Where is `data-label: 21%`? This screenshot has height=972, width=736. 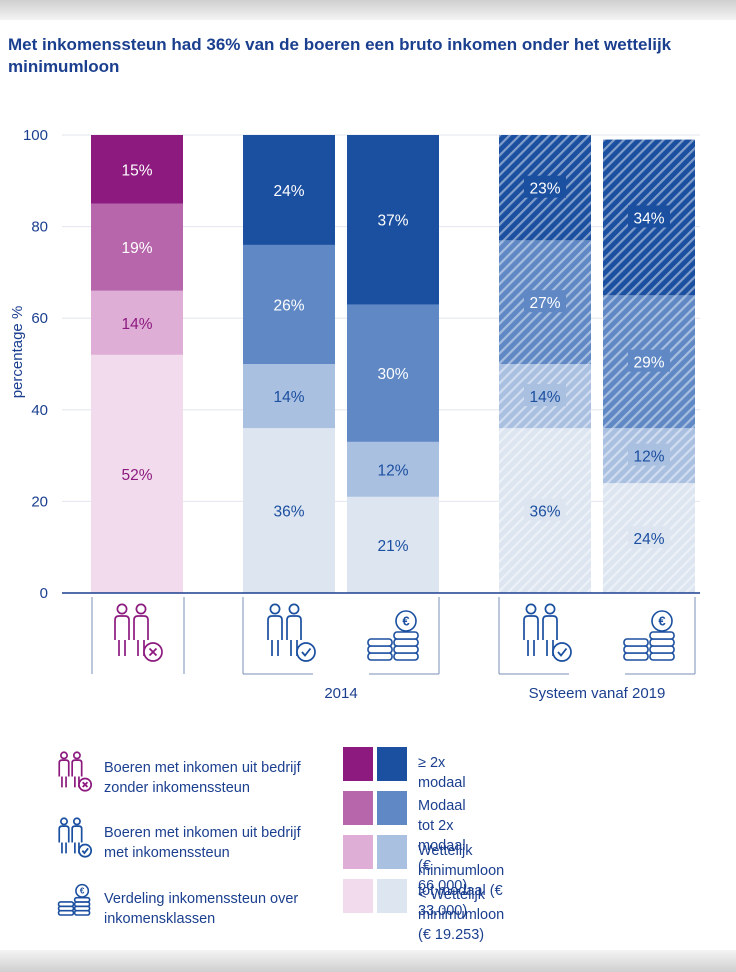
data-label: 21% is located at coordinates (392, 546).